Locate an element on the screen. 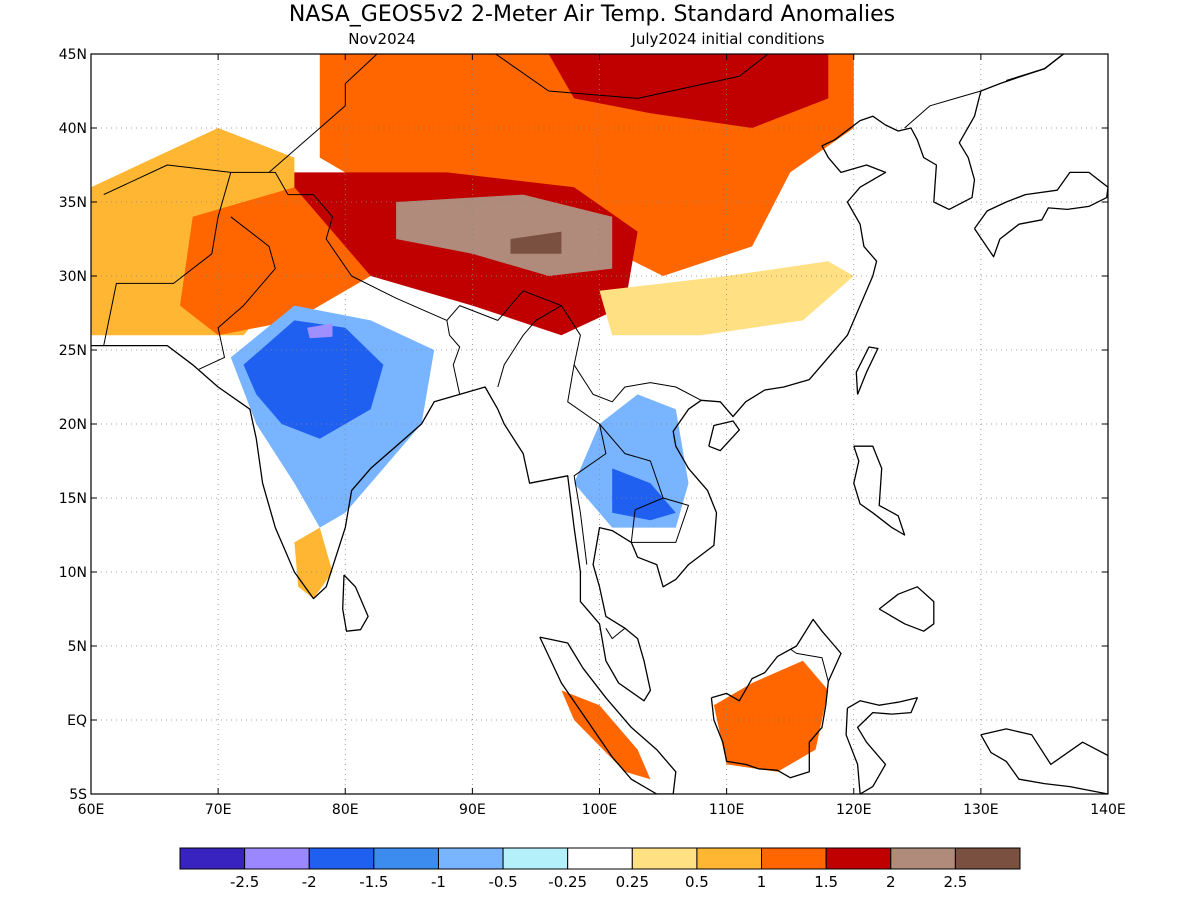  tick-label-lon: 140E is located at coordinates (1108, 810).